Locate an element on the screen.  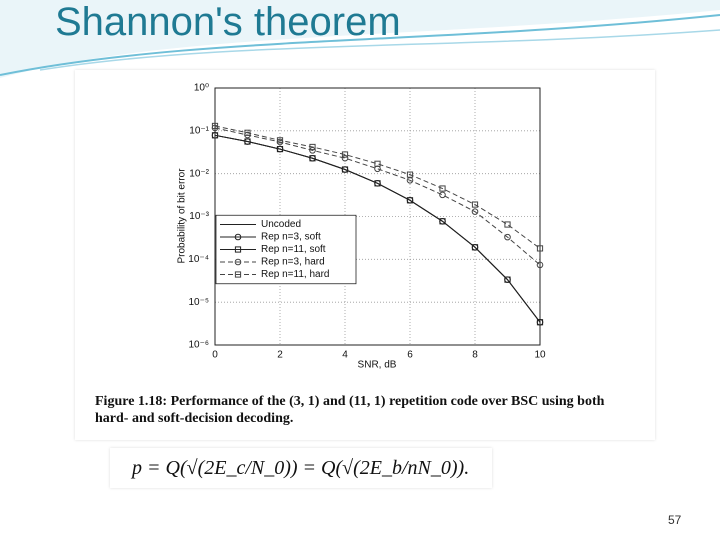
y-tick-label: 10⁰ is located at coordinates (201, 88).